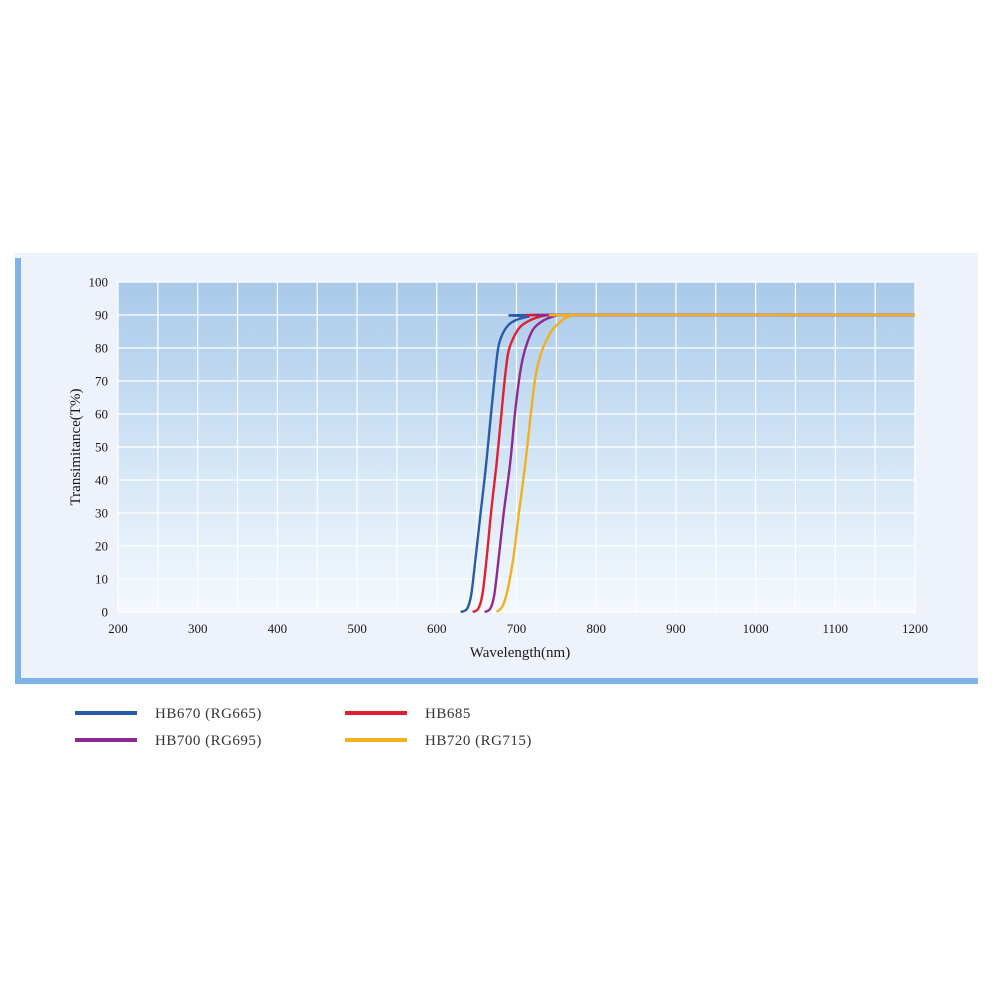  I want to click on y-tick-label: 90, so click(101, 315).